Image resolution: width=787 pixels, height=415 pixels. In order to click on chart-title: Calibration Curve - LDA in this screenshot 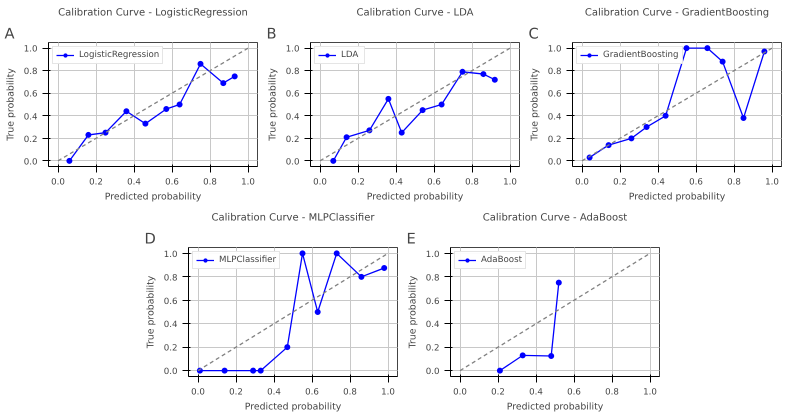, I will do `click(415, 13)`.